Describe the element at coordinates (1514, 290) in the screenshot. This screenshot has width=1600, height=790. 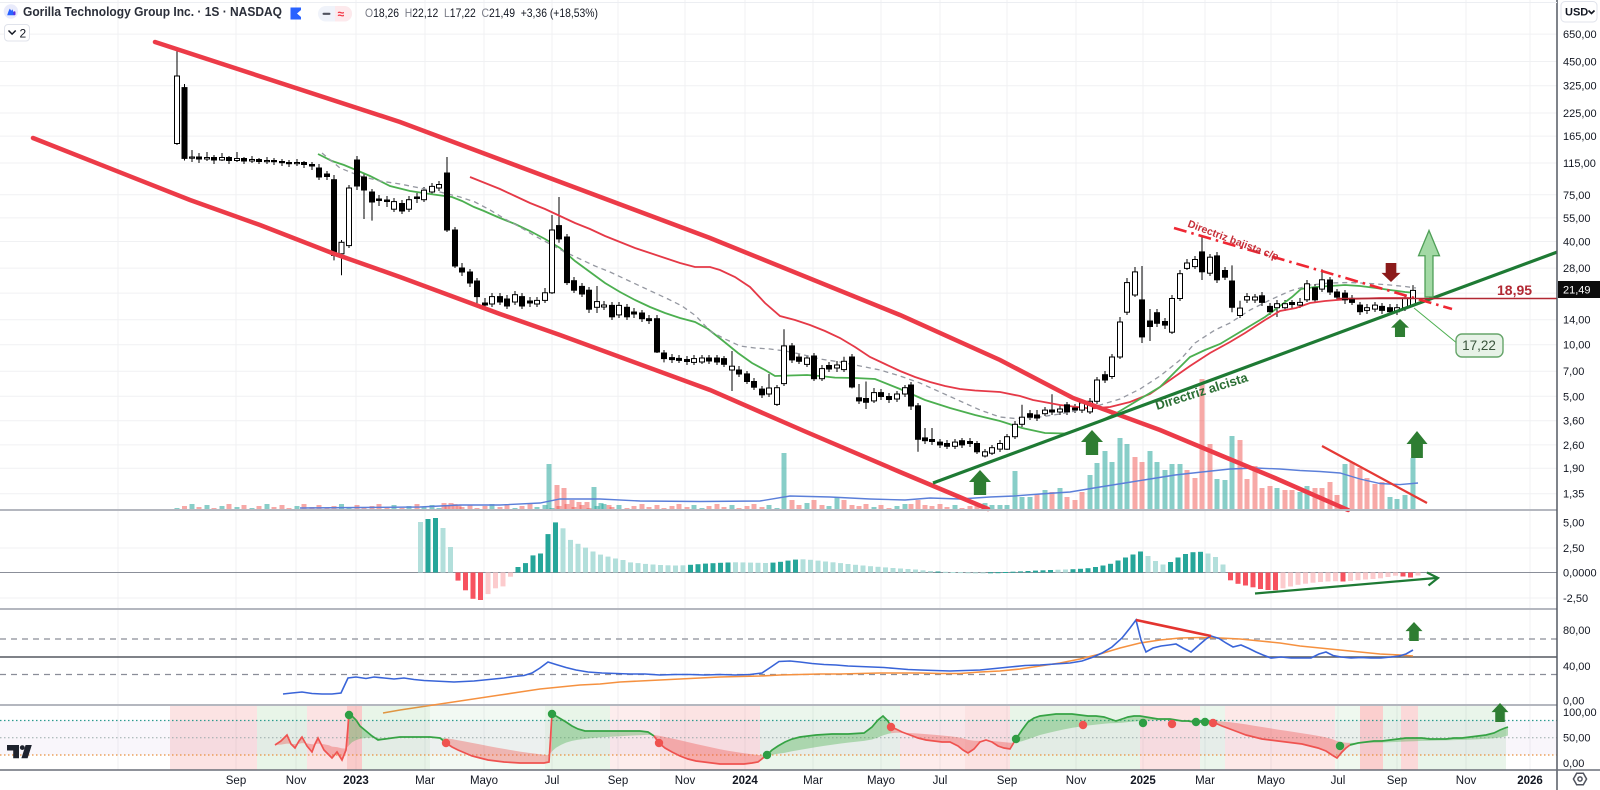
I see `svg-text: 18,95` at that location.